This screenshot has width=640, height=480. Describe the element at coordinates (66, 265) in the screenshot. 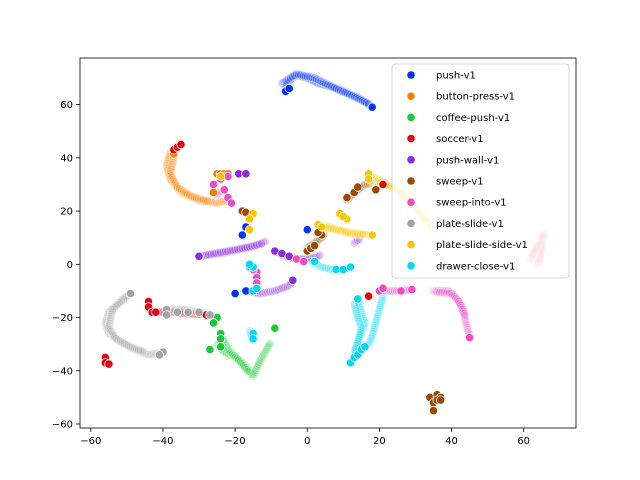

I see `y-axis: −60 −40 −20 0 20 40 60` at that location.